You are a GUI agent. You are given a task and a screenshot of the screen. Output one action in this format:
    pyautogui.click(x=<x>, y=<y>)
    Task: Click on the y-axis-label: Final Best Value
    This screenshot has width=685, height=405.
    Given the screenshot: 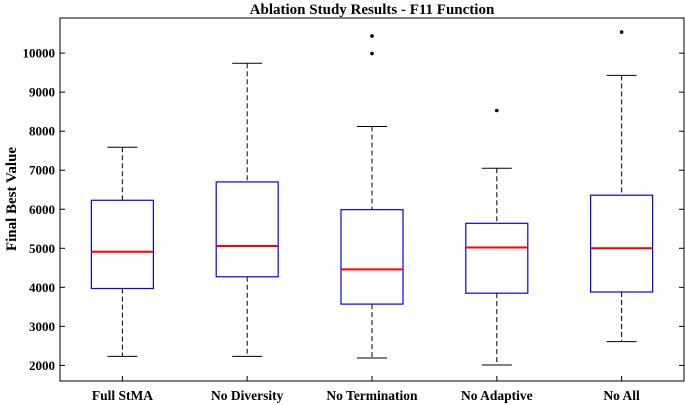 What is the action you would take?
    pyautogui.click(x=12, y=199)
    